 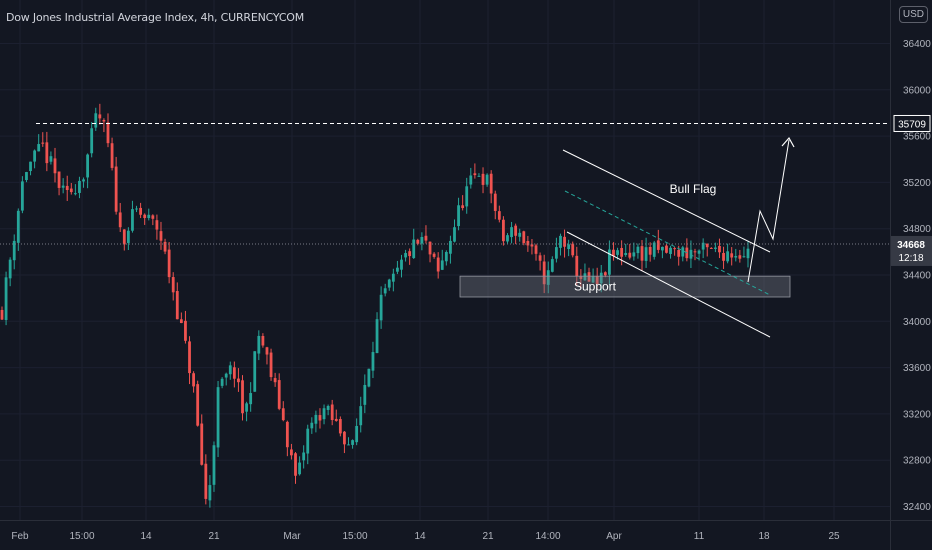 What do you see at coordinates (764, 536) in the screenshot?
I see `x-tick-label: 18` at bounding box center [764, 536].